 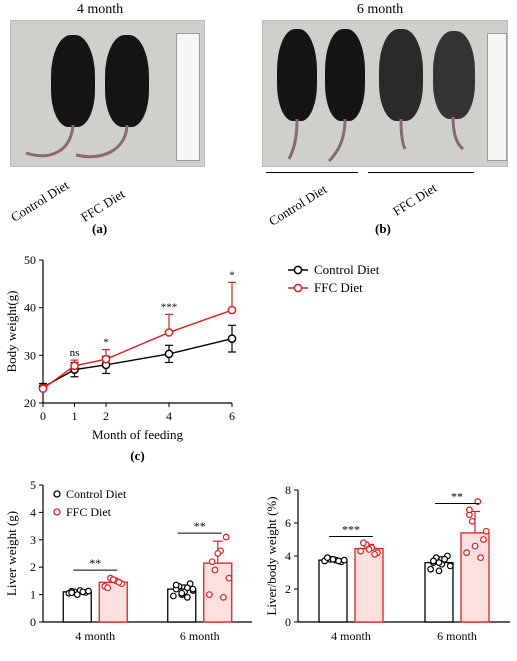 I want to click on x-axis-label: Month of feeding, so click(x=137, y=434).